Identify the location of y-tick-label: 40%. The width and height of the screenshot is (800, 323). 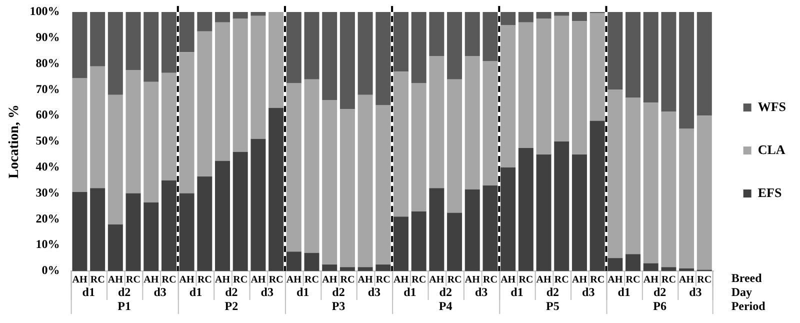
(48, 166).